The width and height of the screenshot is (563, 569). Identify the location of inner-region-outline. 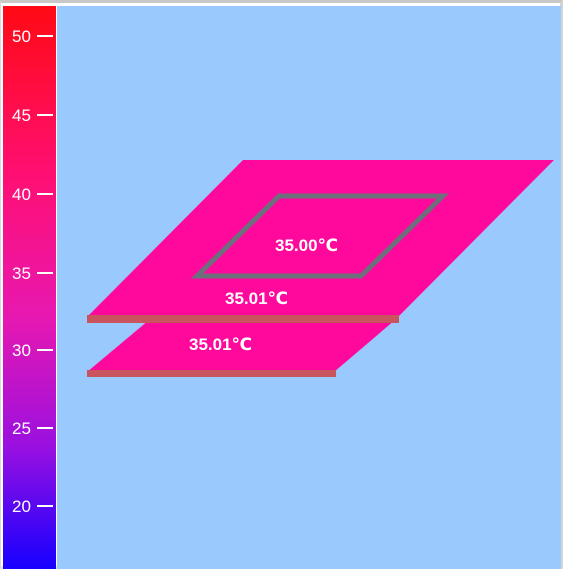
(320, 236).